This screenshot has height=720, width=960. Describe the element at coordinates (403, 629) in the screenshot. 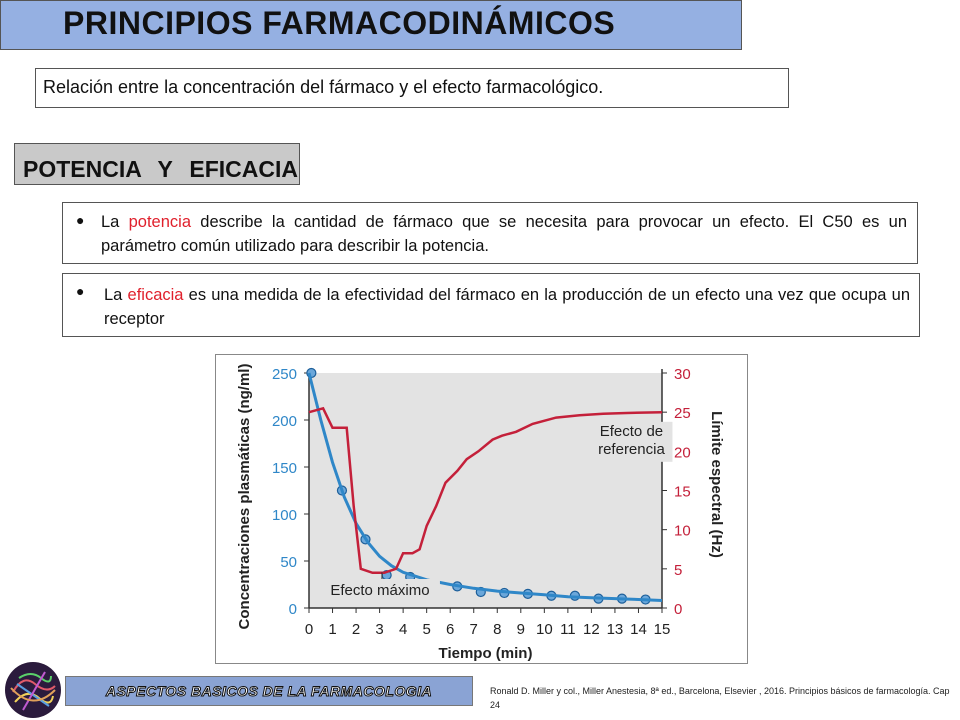

I see `x-tick-label: 4` at that location.